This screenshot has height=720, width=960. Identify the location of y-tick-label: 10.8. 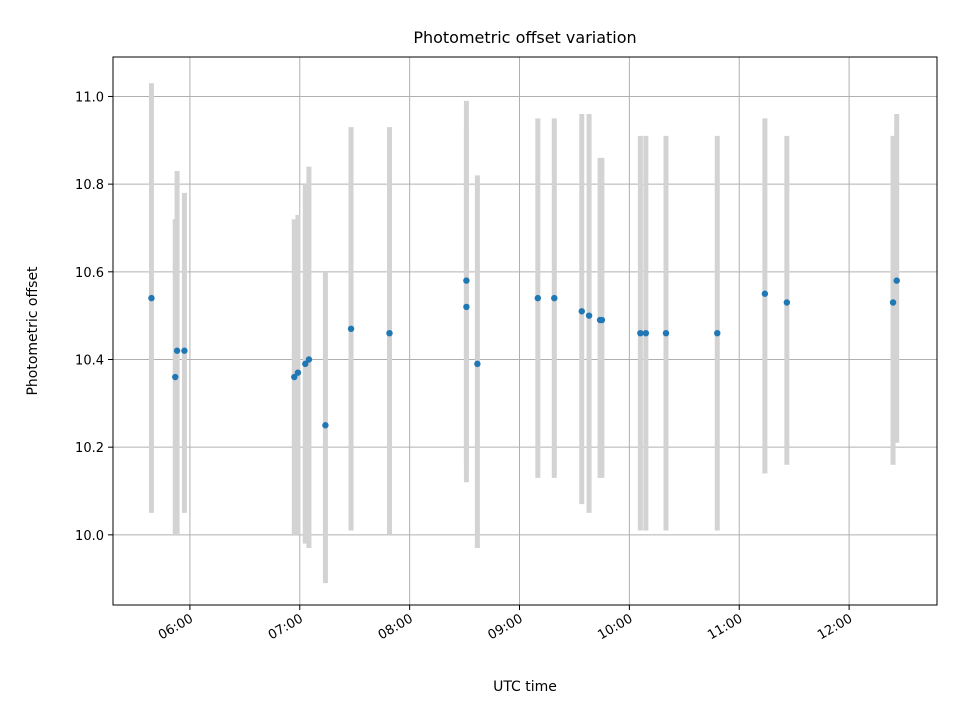
(89, 185).